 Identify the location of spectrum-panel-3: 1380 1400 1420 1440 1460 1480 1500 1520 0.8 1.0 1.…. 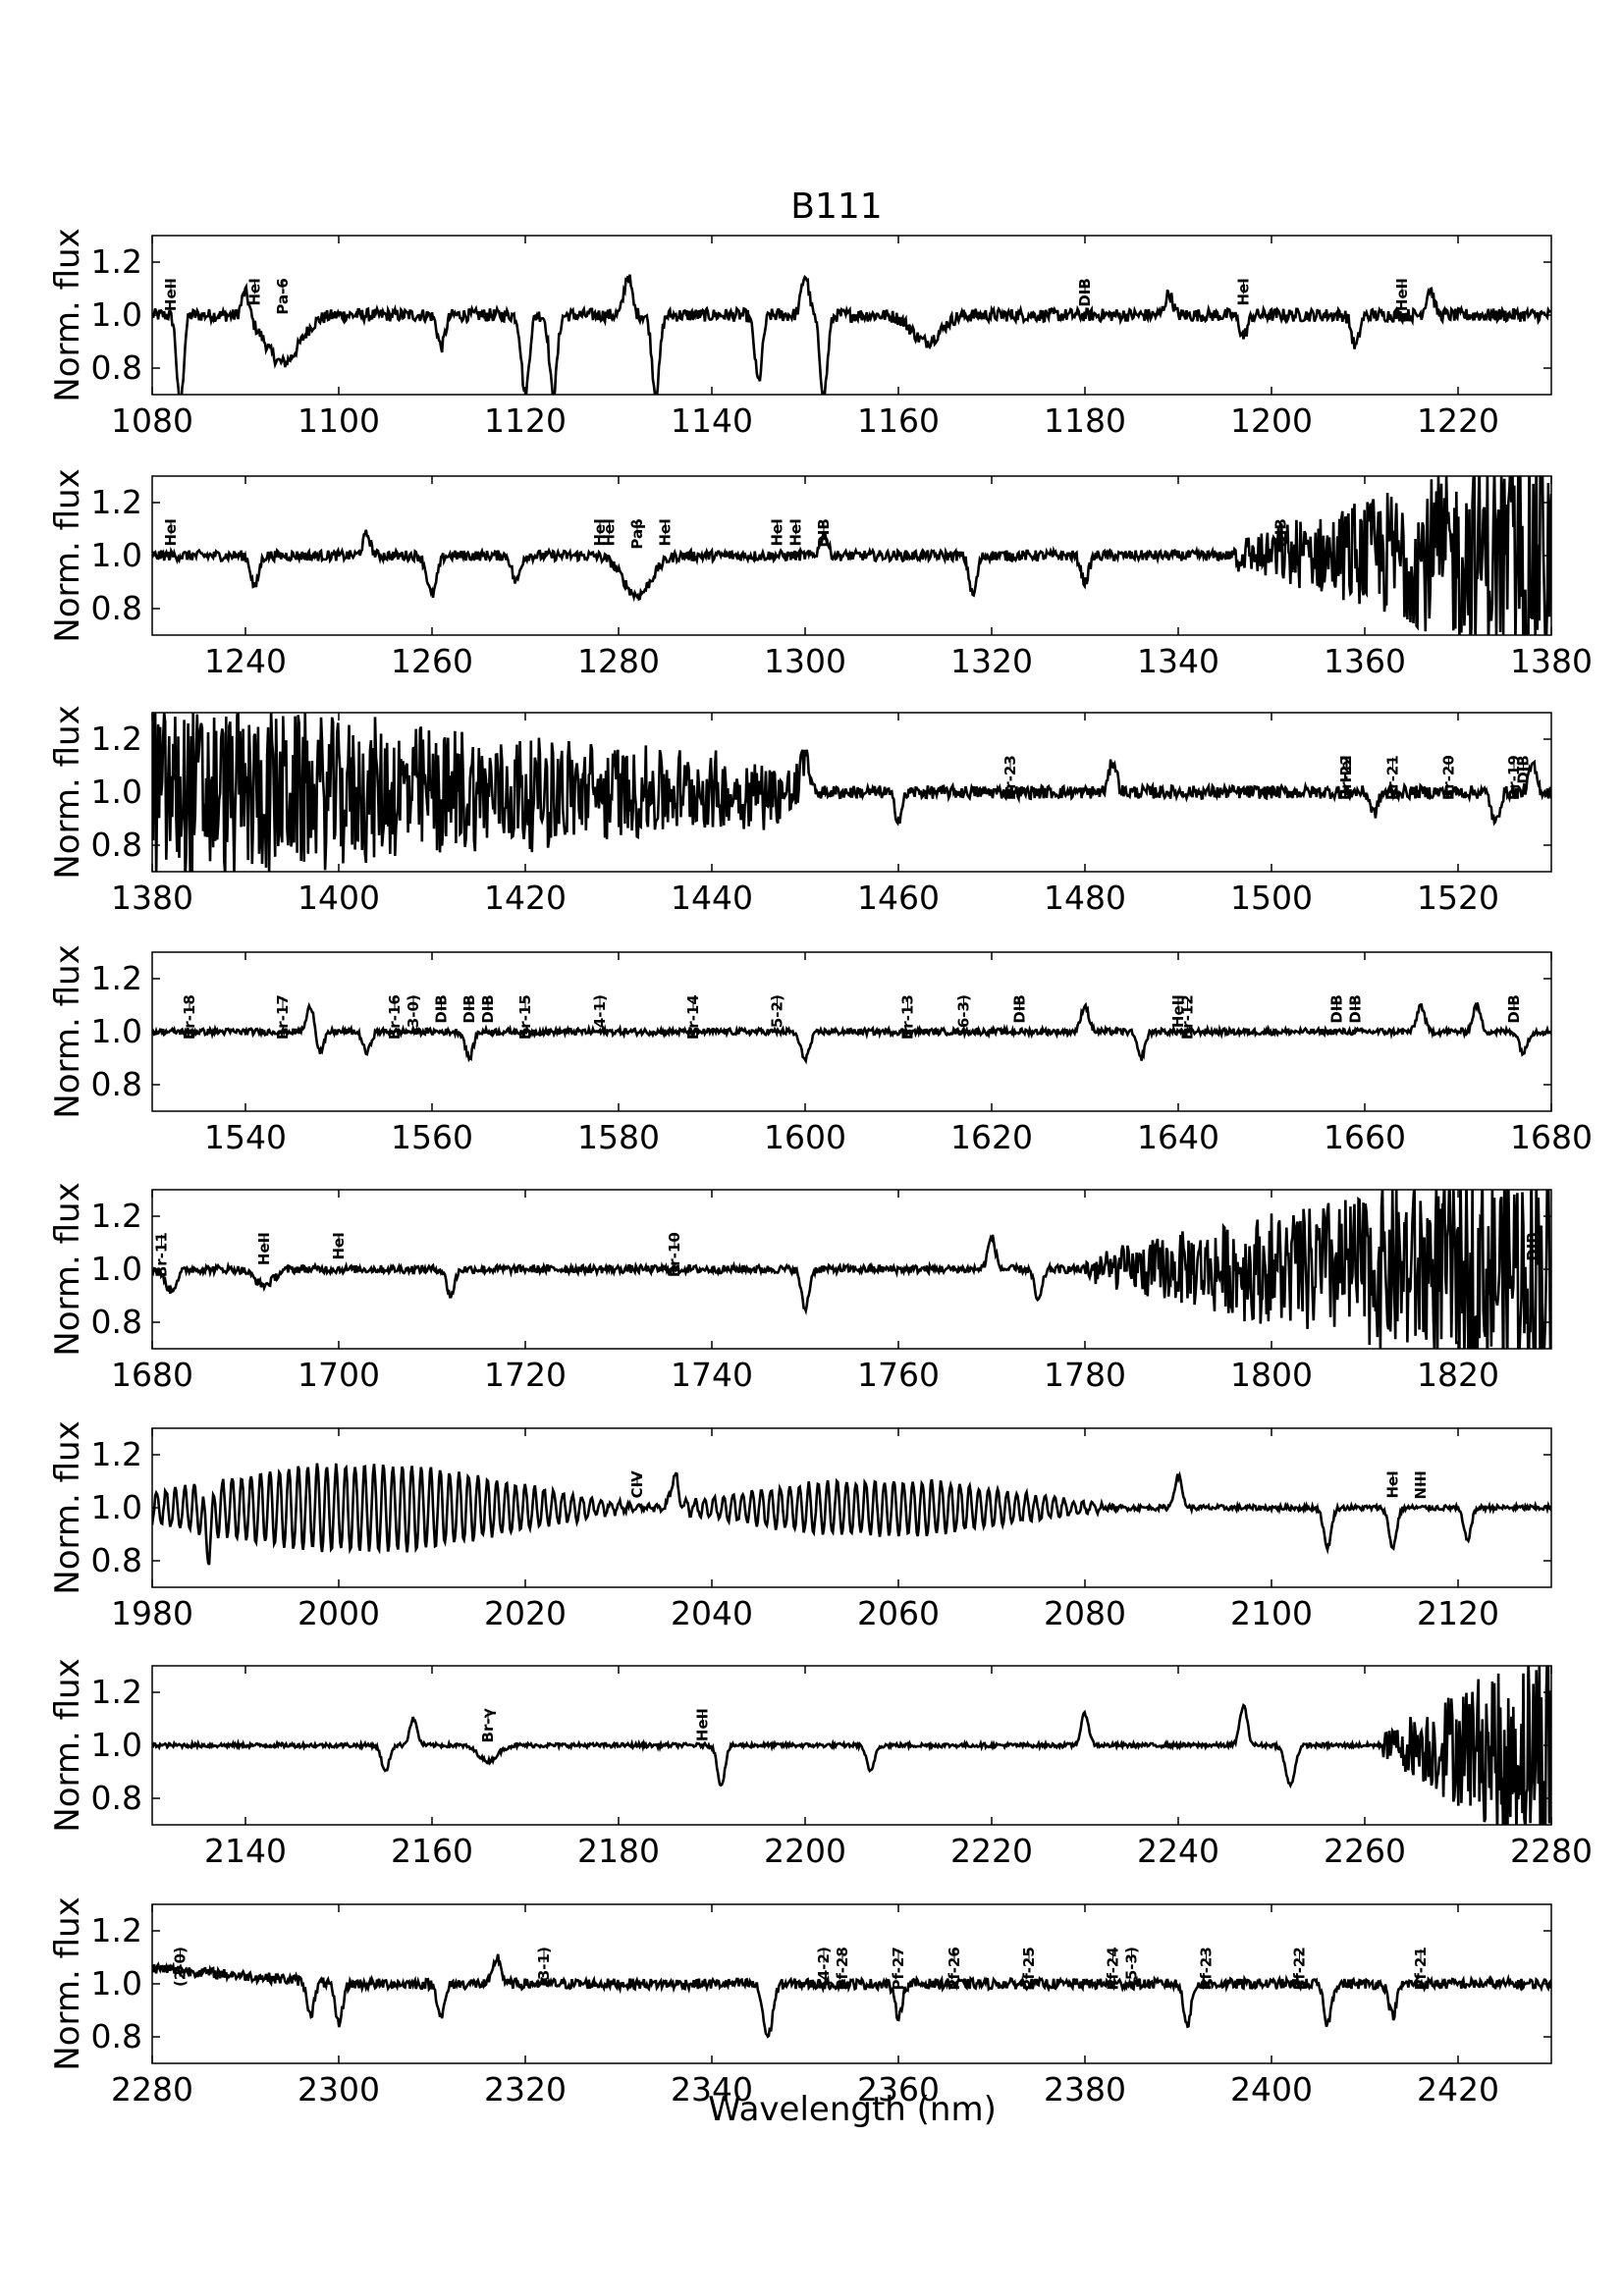
(800, 811).